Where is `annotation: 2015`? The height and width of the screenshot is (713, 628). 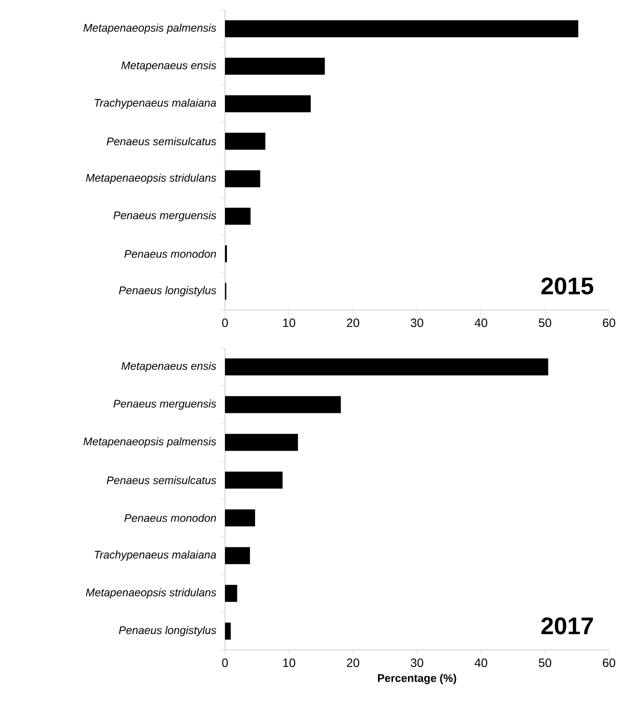 annotation: 2015 is located at coordinates (567, 285).